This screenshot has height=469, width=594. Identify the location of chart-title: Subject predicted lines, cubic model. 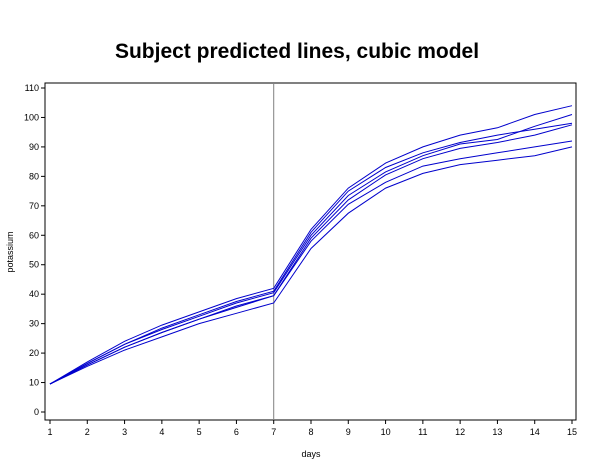
(297, 51).